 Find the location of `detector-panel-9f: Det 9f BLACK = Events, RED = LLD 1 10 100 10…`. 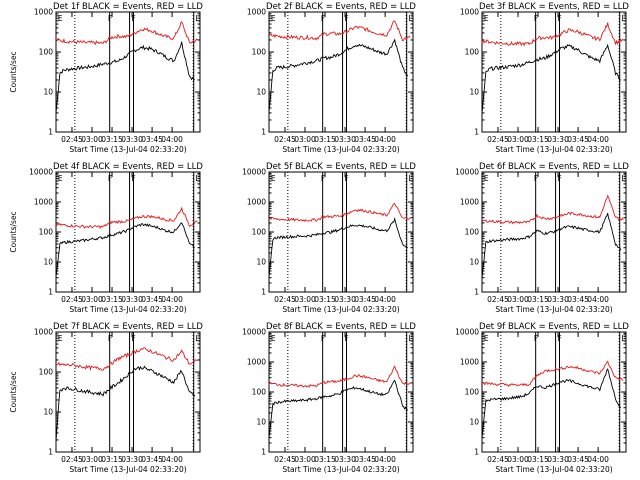

detector-panel-9f: Det 9f BLACK = Events, RED = LLD 1 10 100 10… is located at coordinates (532, 400).